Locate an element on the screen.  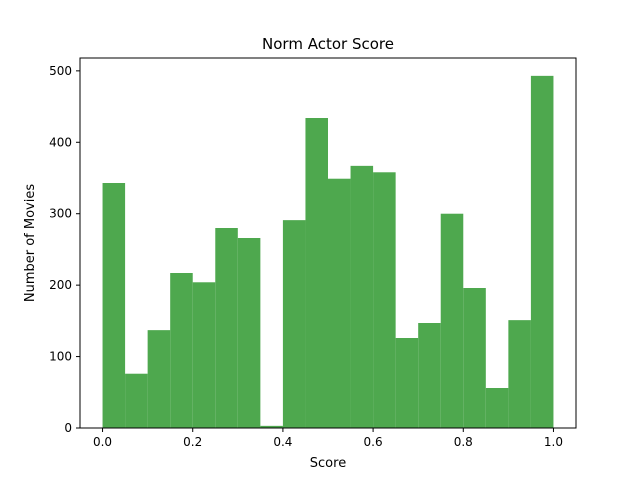
x-axis: 0.0 0.2 0.4 0.6 0.8 1.0 is located at coordinates (328, 438).